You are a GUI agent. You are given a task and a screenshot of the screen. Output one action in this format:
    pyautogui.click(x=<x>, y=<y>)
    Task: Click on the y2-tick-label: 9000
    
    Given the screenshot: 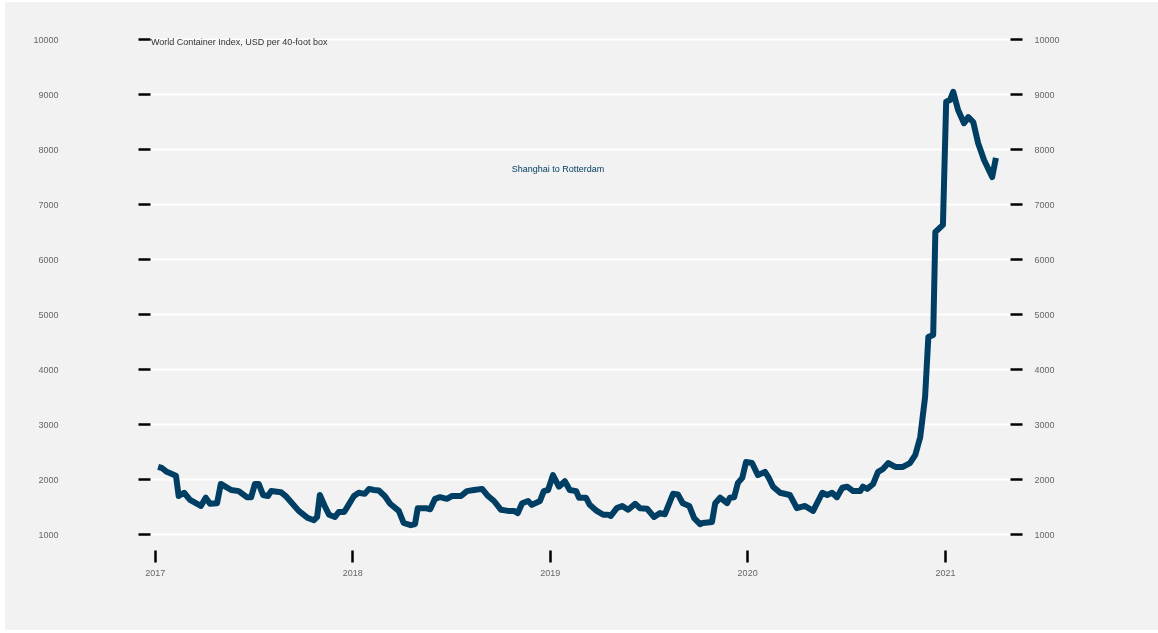 What is the action you would take?
    pyautogui.click(x=1044, y=94)
    